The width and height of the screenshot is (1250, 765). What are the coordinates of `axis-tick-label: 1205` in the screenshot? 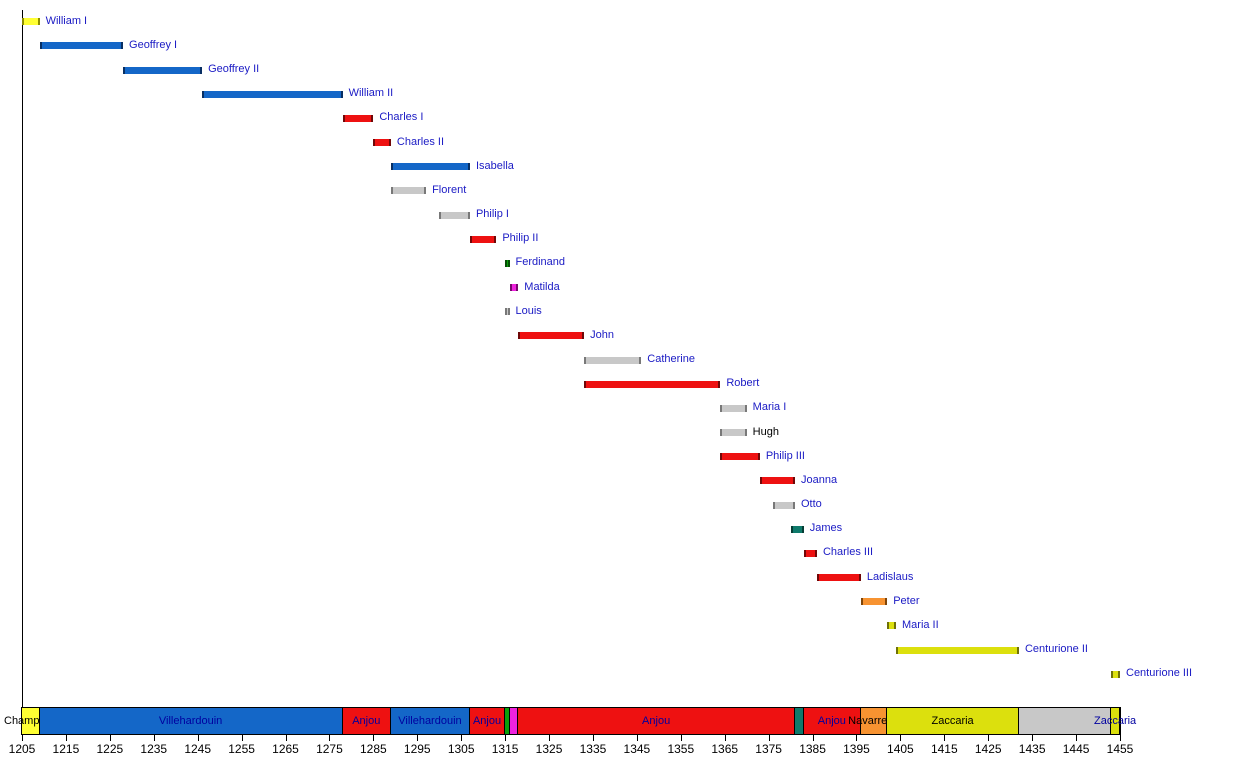 It's located at (22, 749).